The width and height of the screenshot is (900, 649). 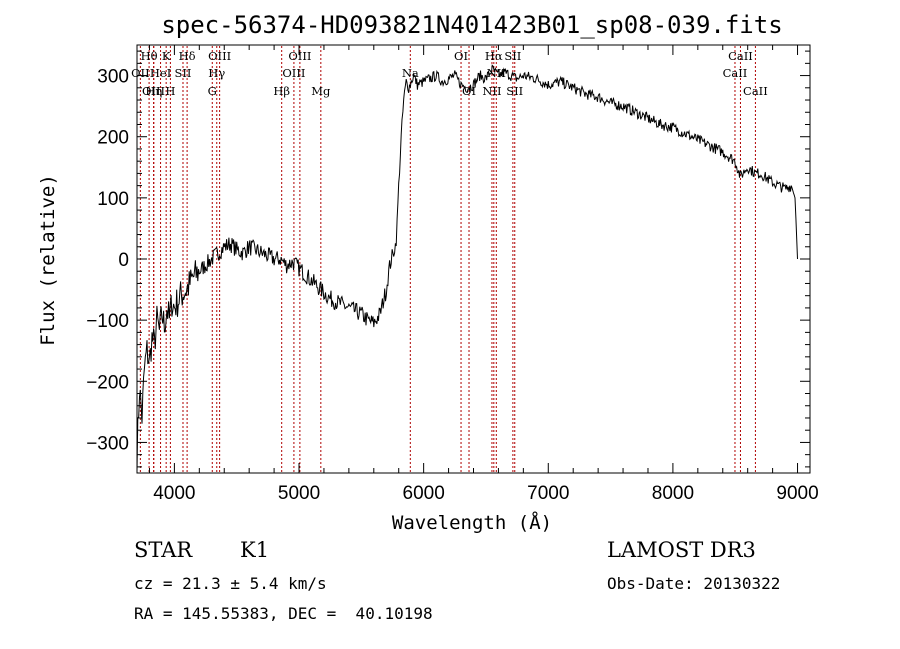 I want to click on x-tick-label: 6000, so click(x=424, y=493).